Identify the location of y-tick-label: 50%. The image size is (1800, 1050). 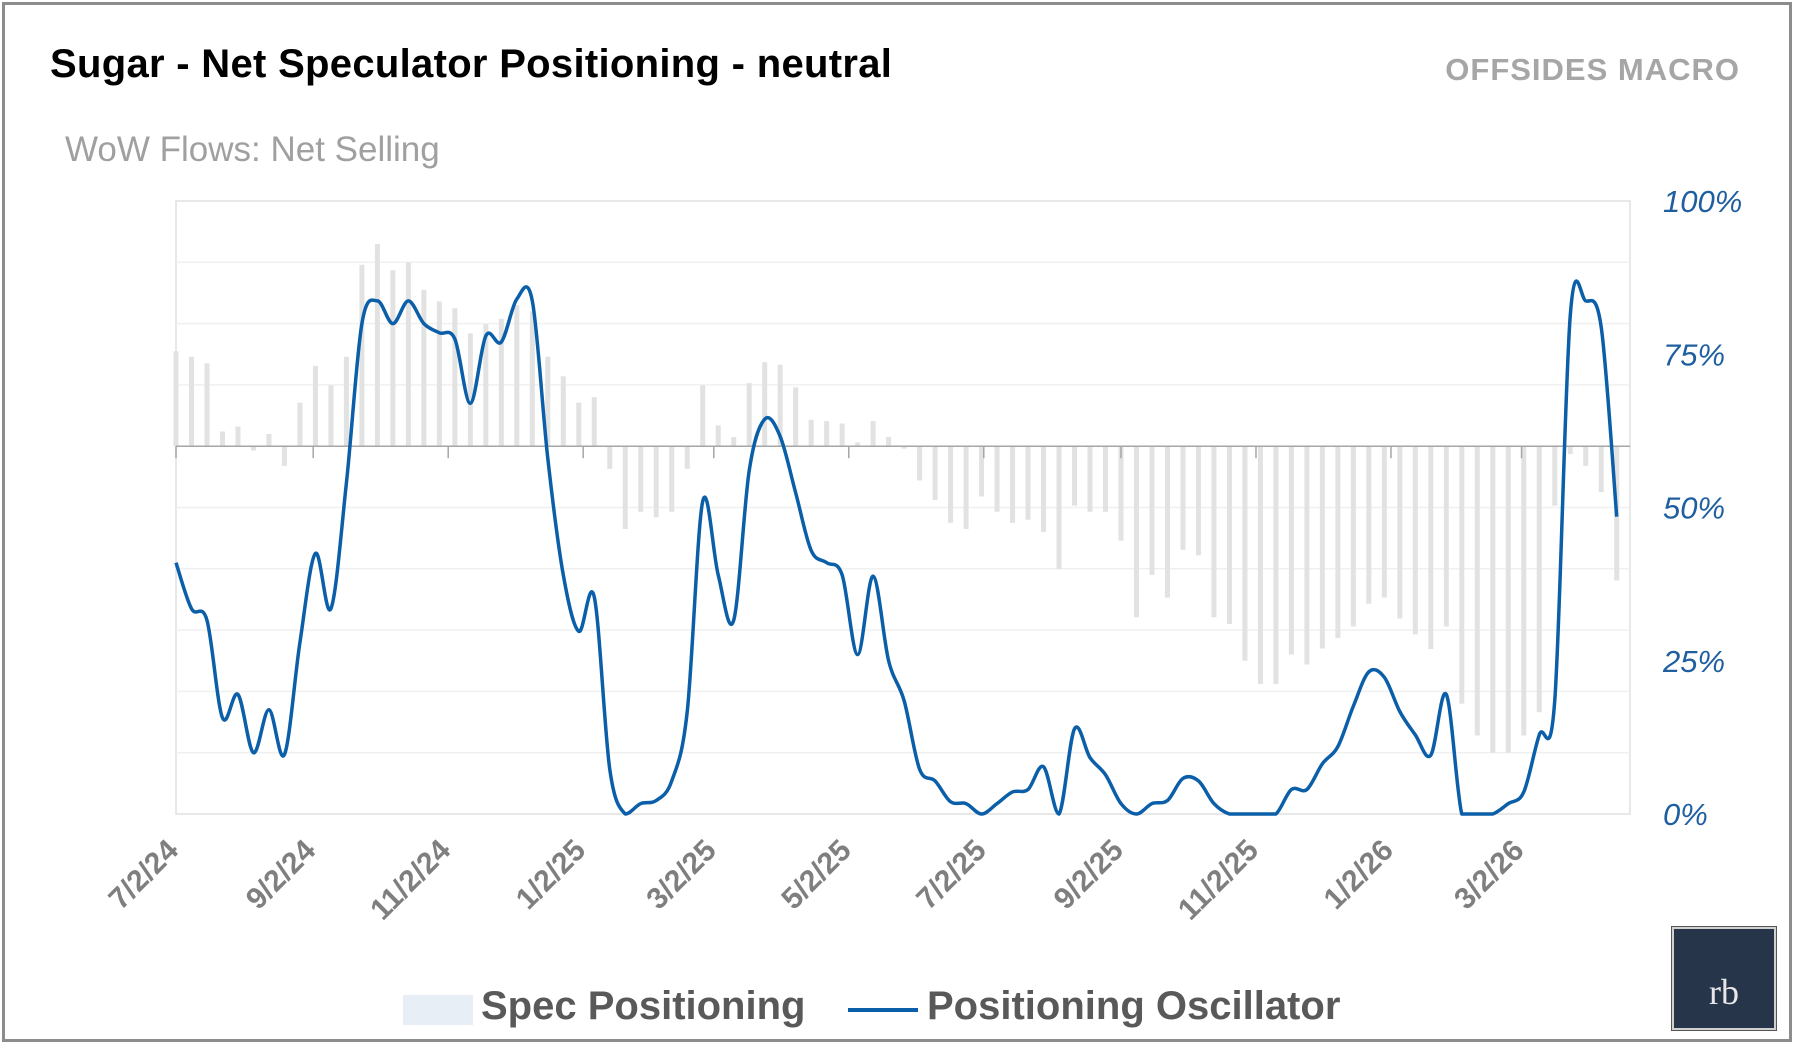
(1694, 508).